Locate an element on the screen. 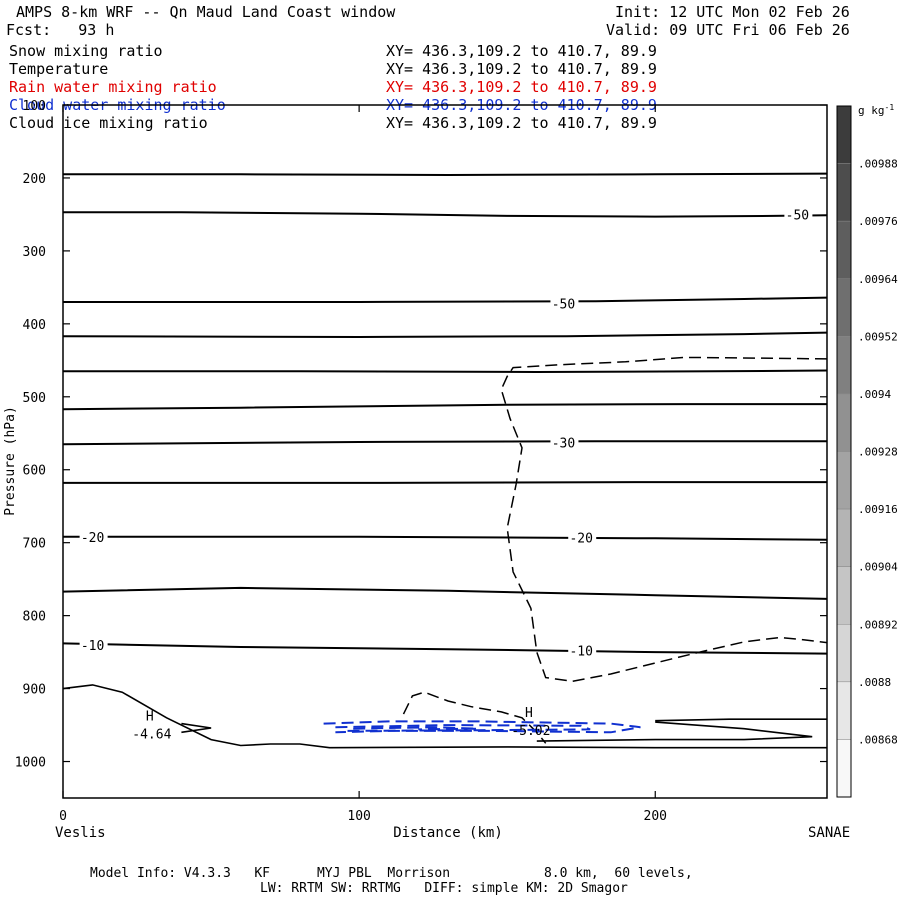  y-tick-label: 1000 is located at coordinates (30, 763).